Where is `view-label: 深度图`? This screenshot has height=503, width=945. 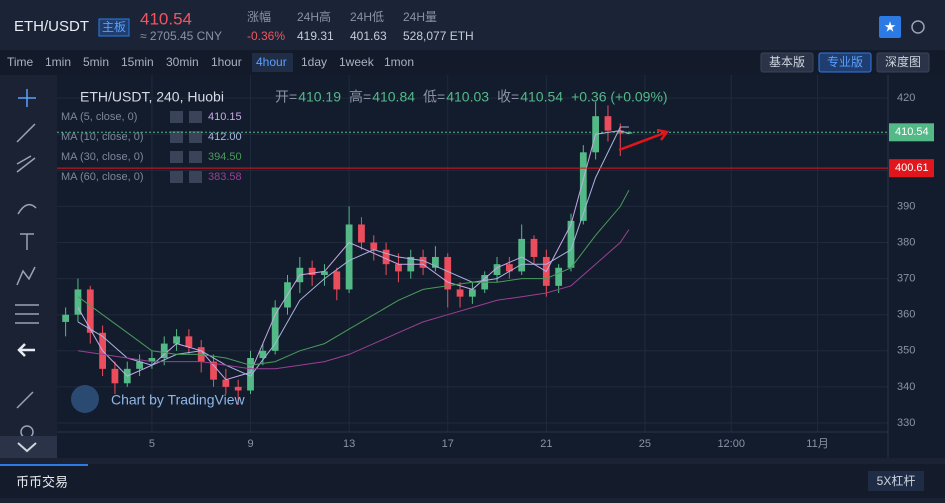 view-label: 深度图 is located at coordinates (903, 61).